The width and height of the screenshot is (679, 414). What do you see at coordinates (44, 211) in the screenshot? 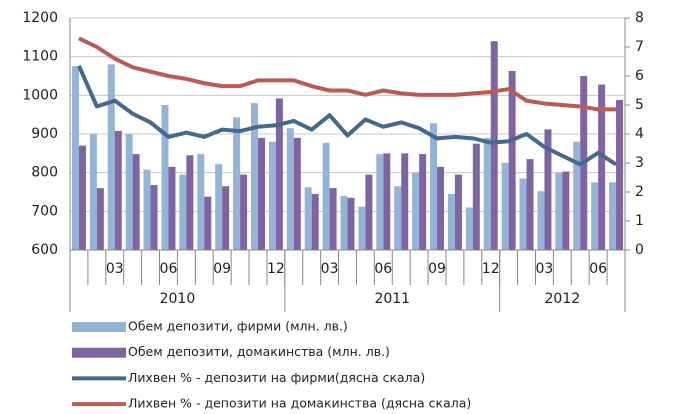
I see `y-tick-label: 700` at bounding box center [44, 211].